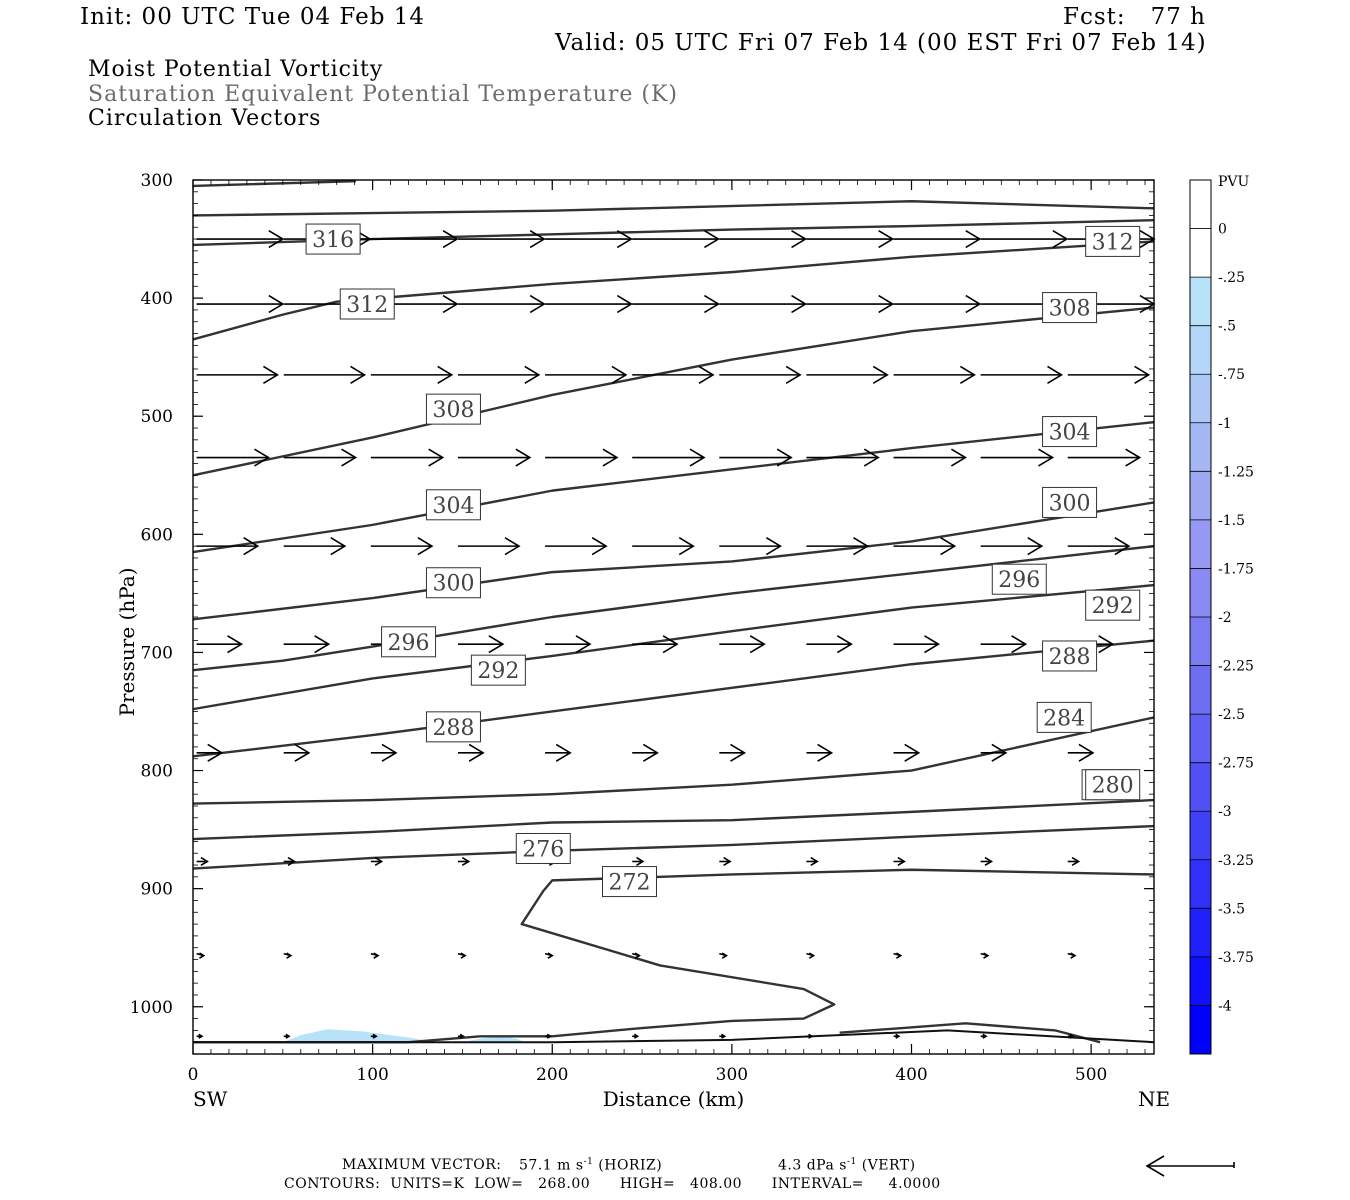 This screenshot has width=1350, height=1200. I want to click on colorbar-label: -1.75, so click(1236, 569).